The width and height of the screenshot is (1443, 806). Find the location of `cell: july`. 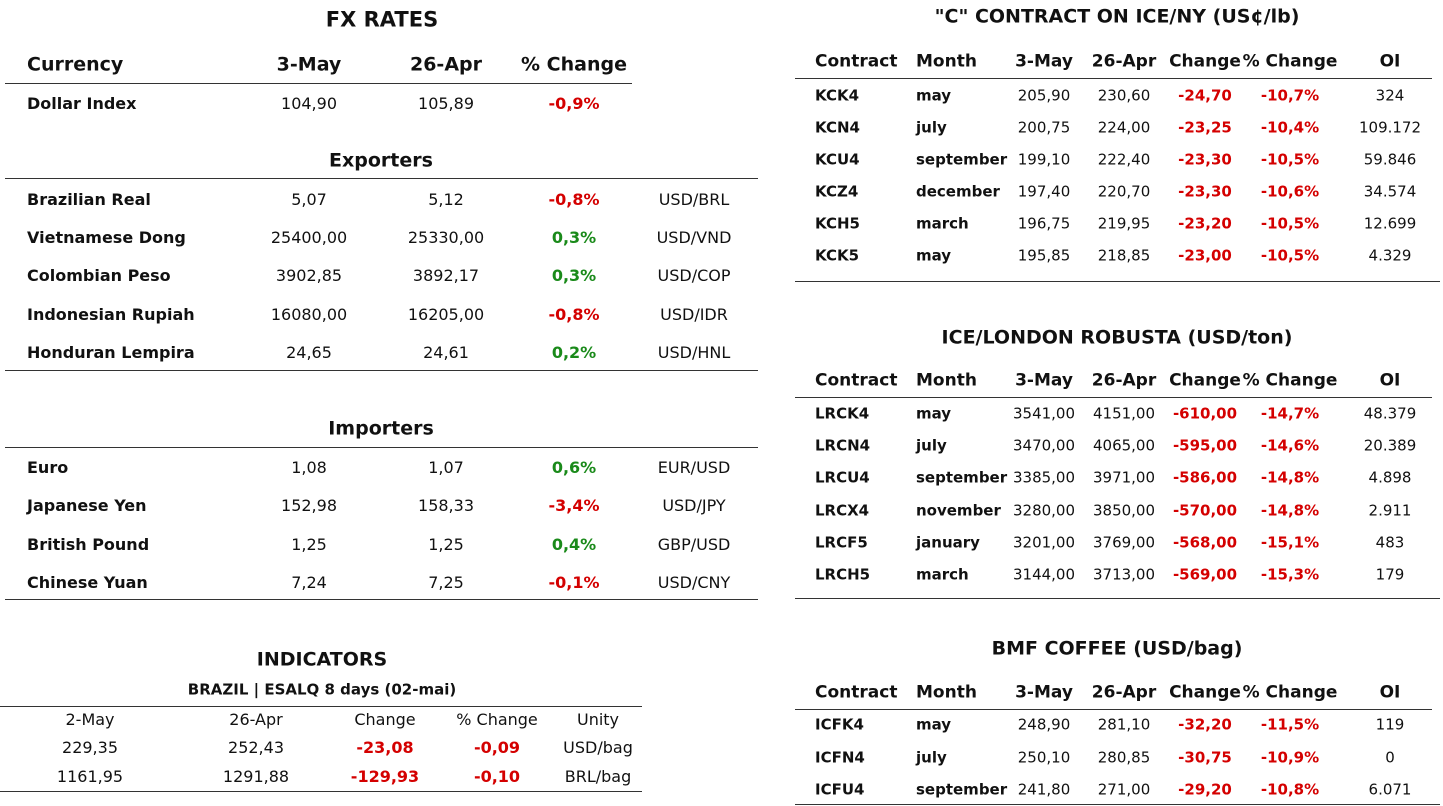

cell: july is located at coordinates (931, 127).